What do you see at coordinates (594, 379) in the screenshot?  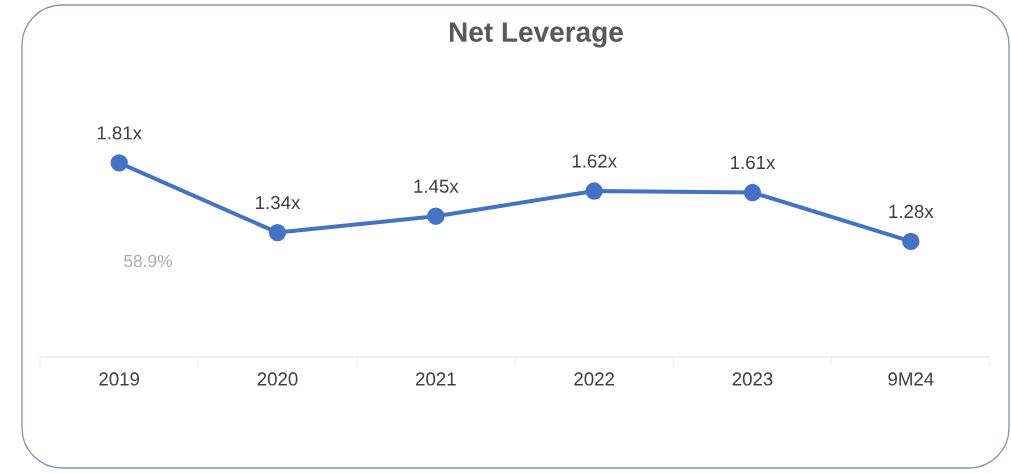 I see `x-tick-label: 2022` at bounding box center [594, 379].